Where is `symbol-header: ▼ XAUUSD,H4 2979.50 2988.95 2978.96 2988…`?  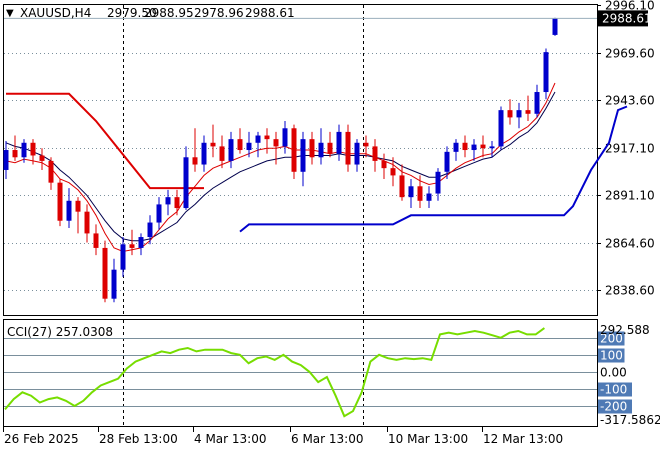 symbol-header: ▼ XAUUSD,H4 2979.50 2988.95 2978.96 2988… is located at coordinates (150, 13).